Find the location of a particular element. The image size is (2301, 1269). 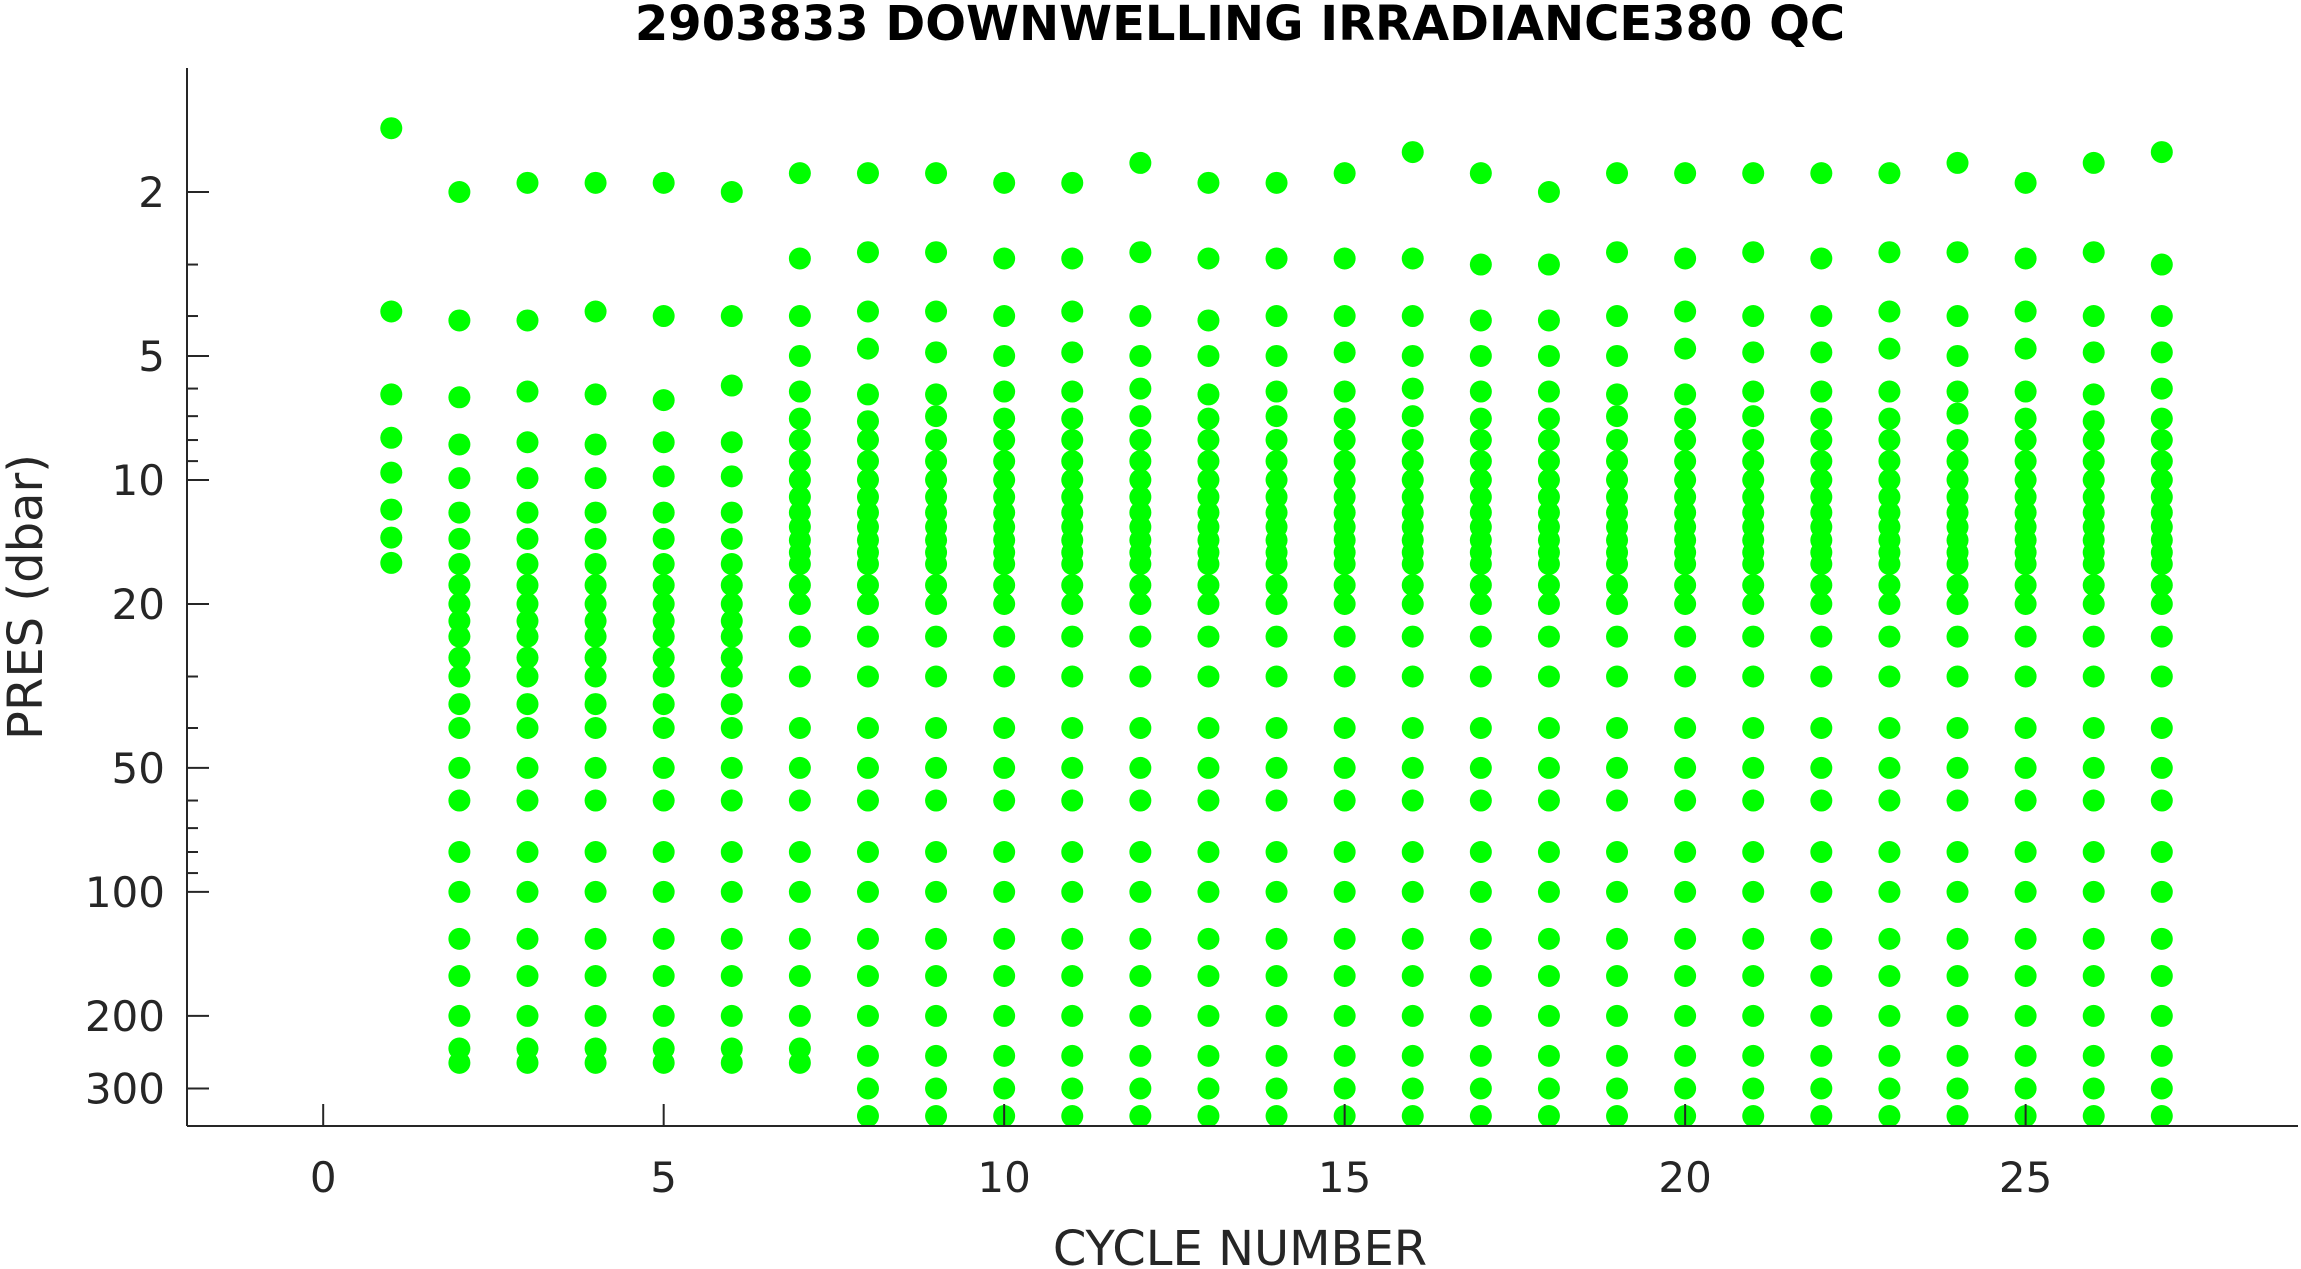

x-tick-label: 5 is located at coordinates (663, 1177).